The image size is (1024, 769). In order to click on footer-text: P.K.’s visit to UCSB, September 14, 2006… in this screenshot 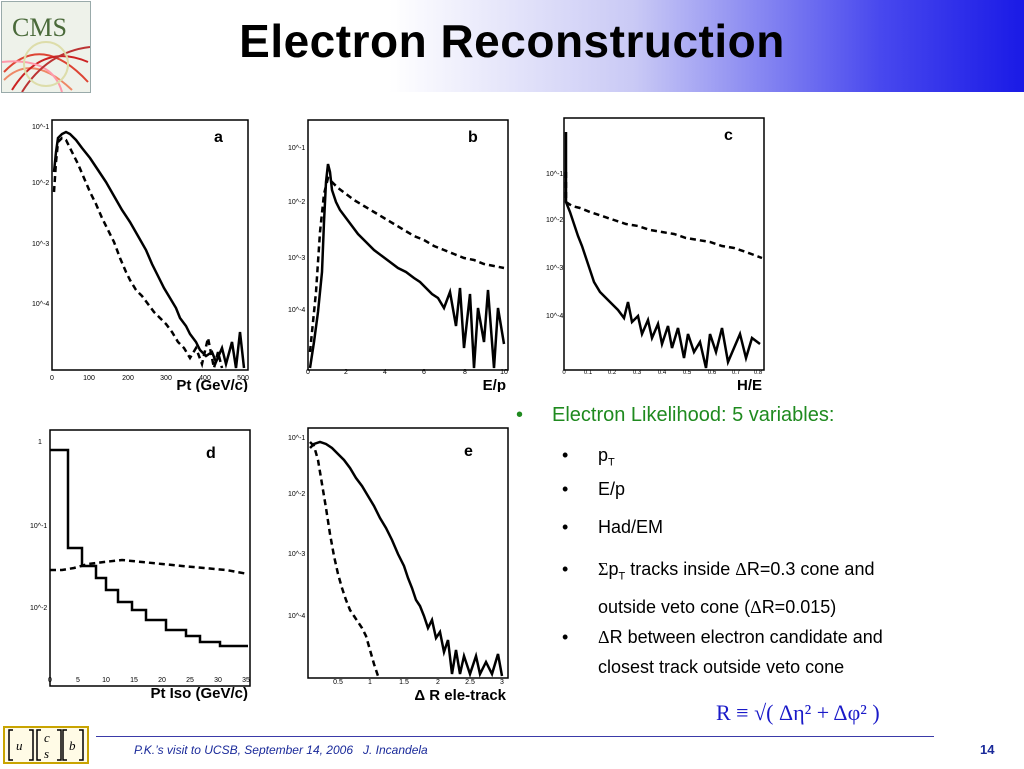, I will do `click(281, 750)`.